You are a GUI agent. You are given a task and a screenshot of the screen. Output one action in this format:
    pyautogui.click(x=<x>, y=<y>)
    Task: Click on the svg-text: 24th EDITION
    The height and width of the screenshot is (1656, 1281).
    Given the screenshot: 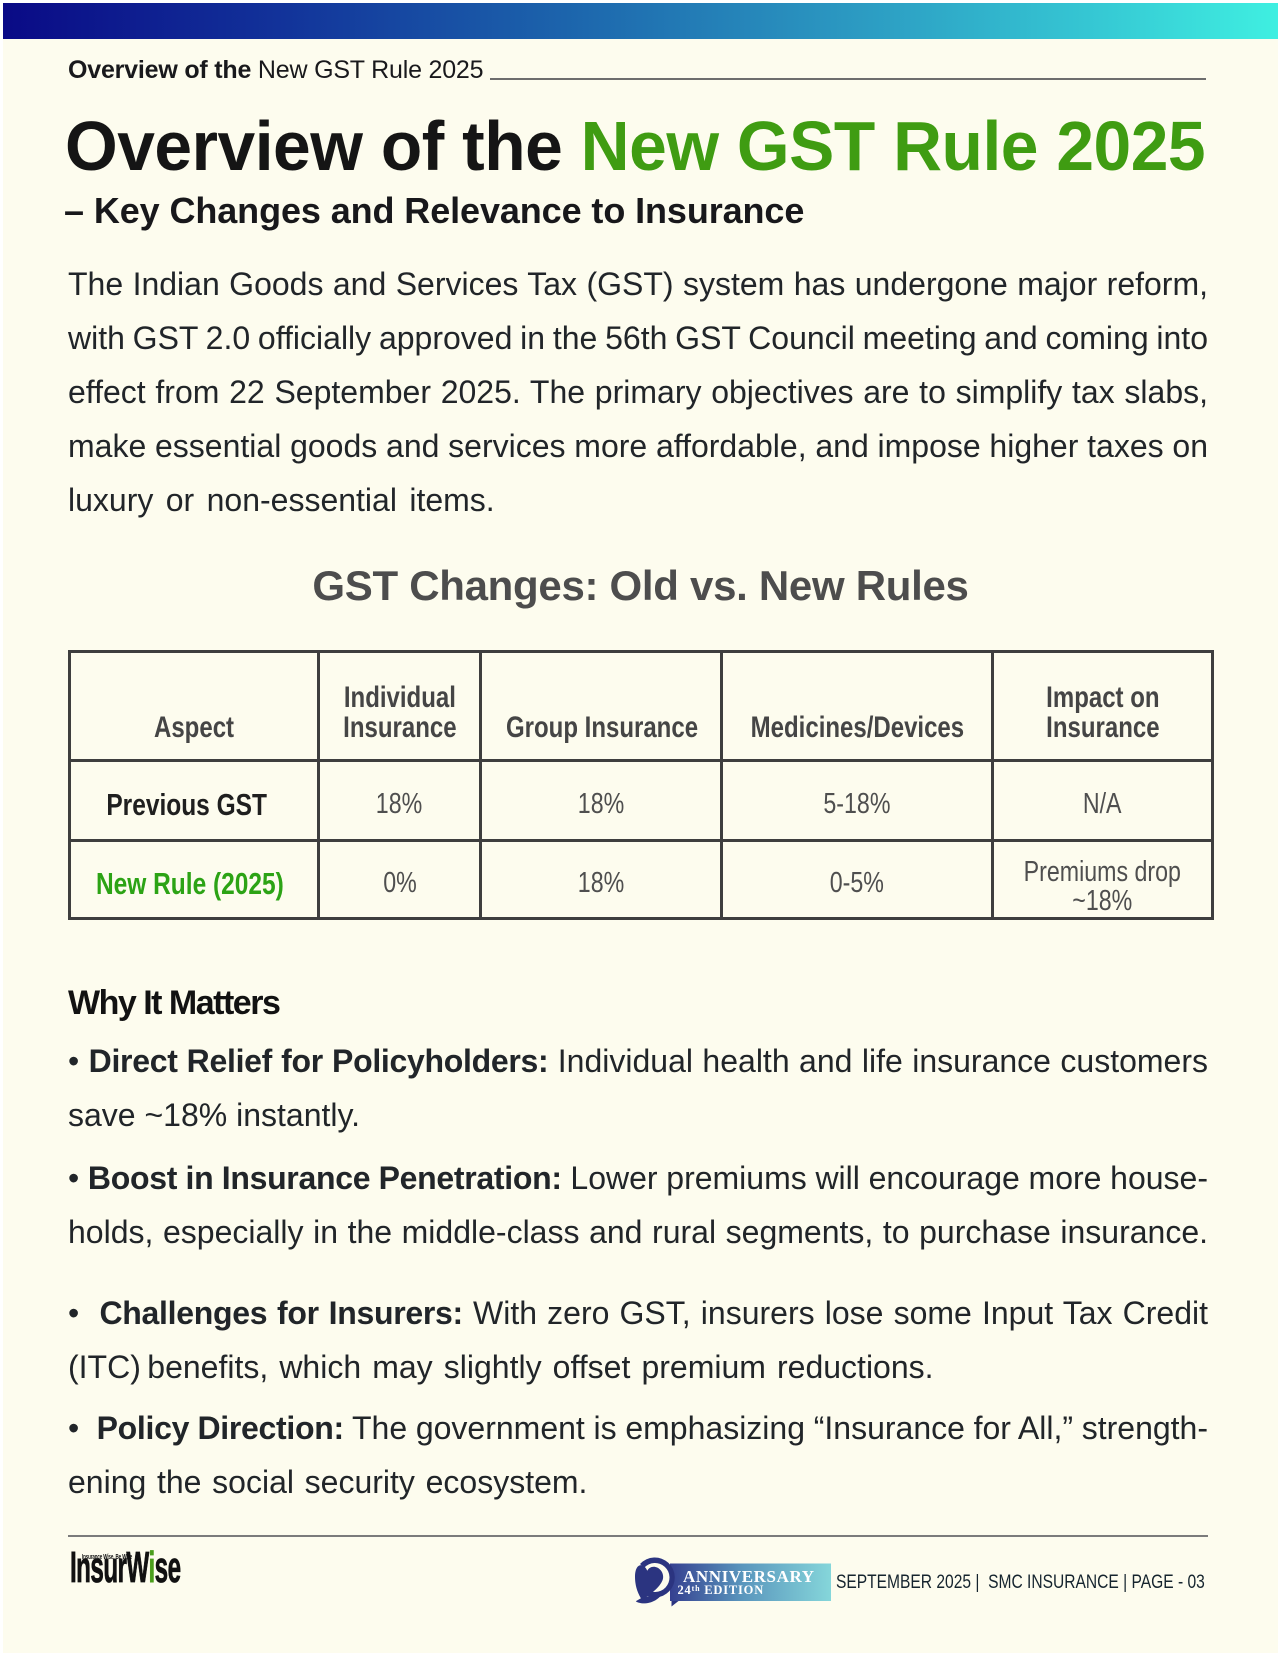 What is the action you would take?
    pyautogui.click(x=721, y=1590)
    